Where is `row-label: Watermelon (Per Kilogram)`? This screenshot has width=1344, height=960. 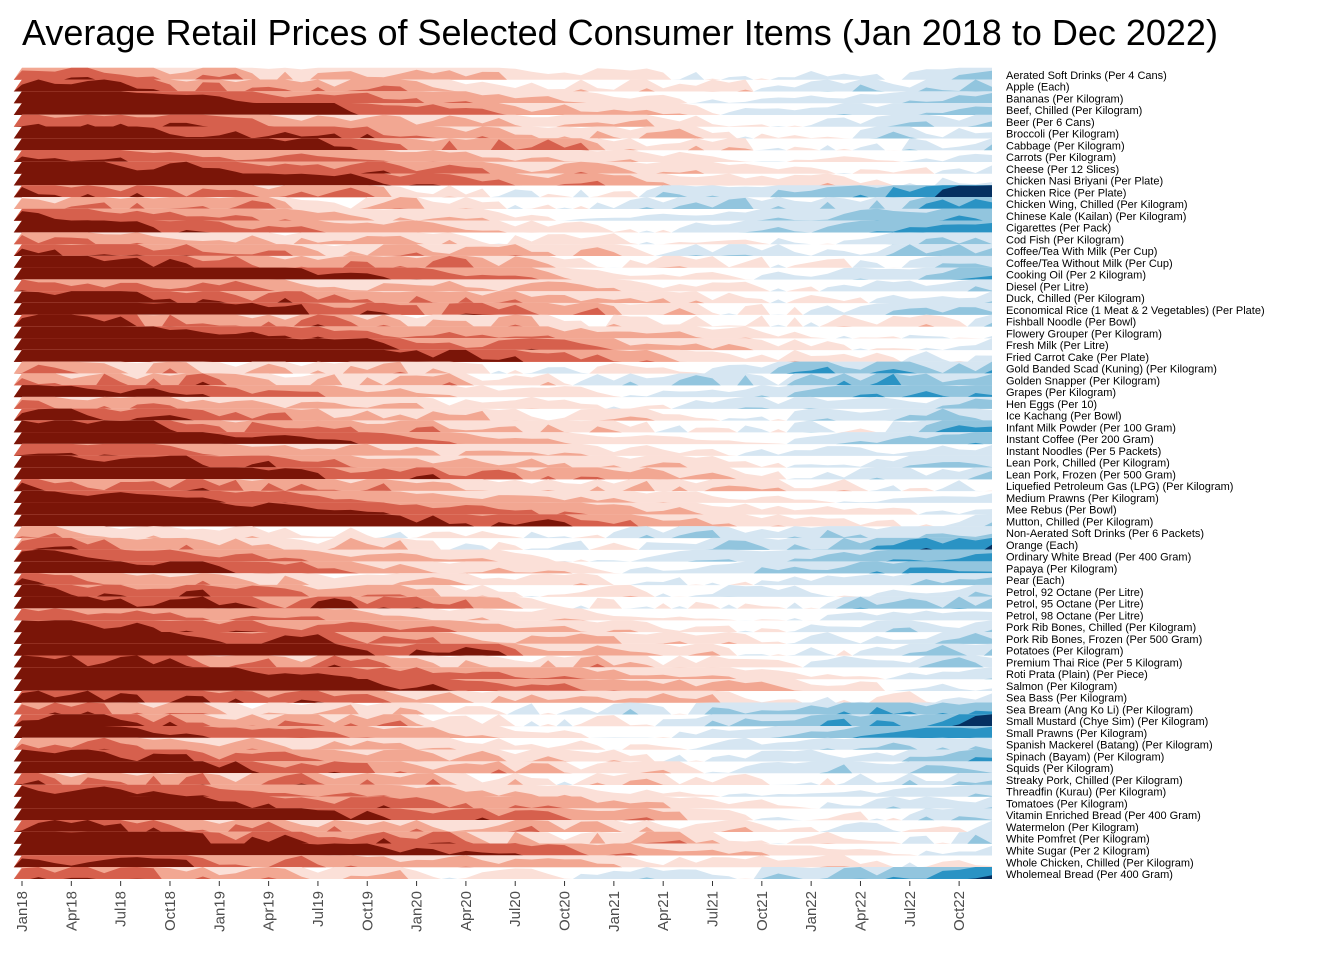 row-label: Watermelon (Per Kilogram) is located at coordinates (1072, 828).